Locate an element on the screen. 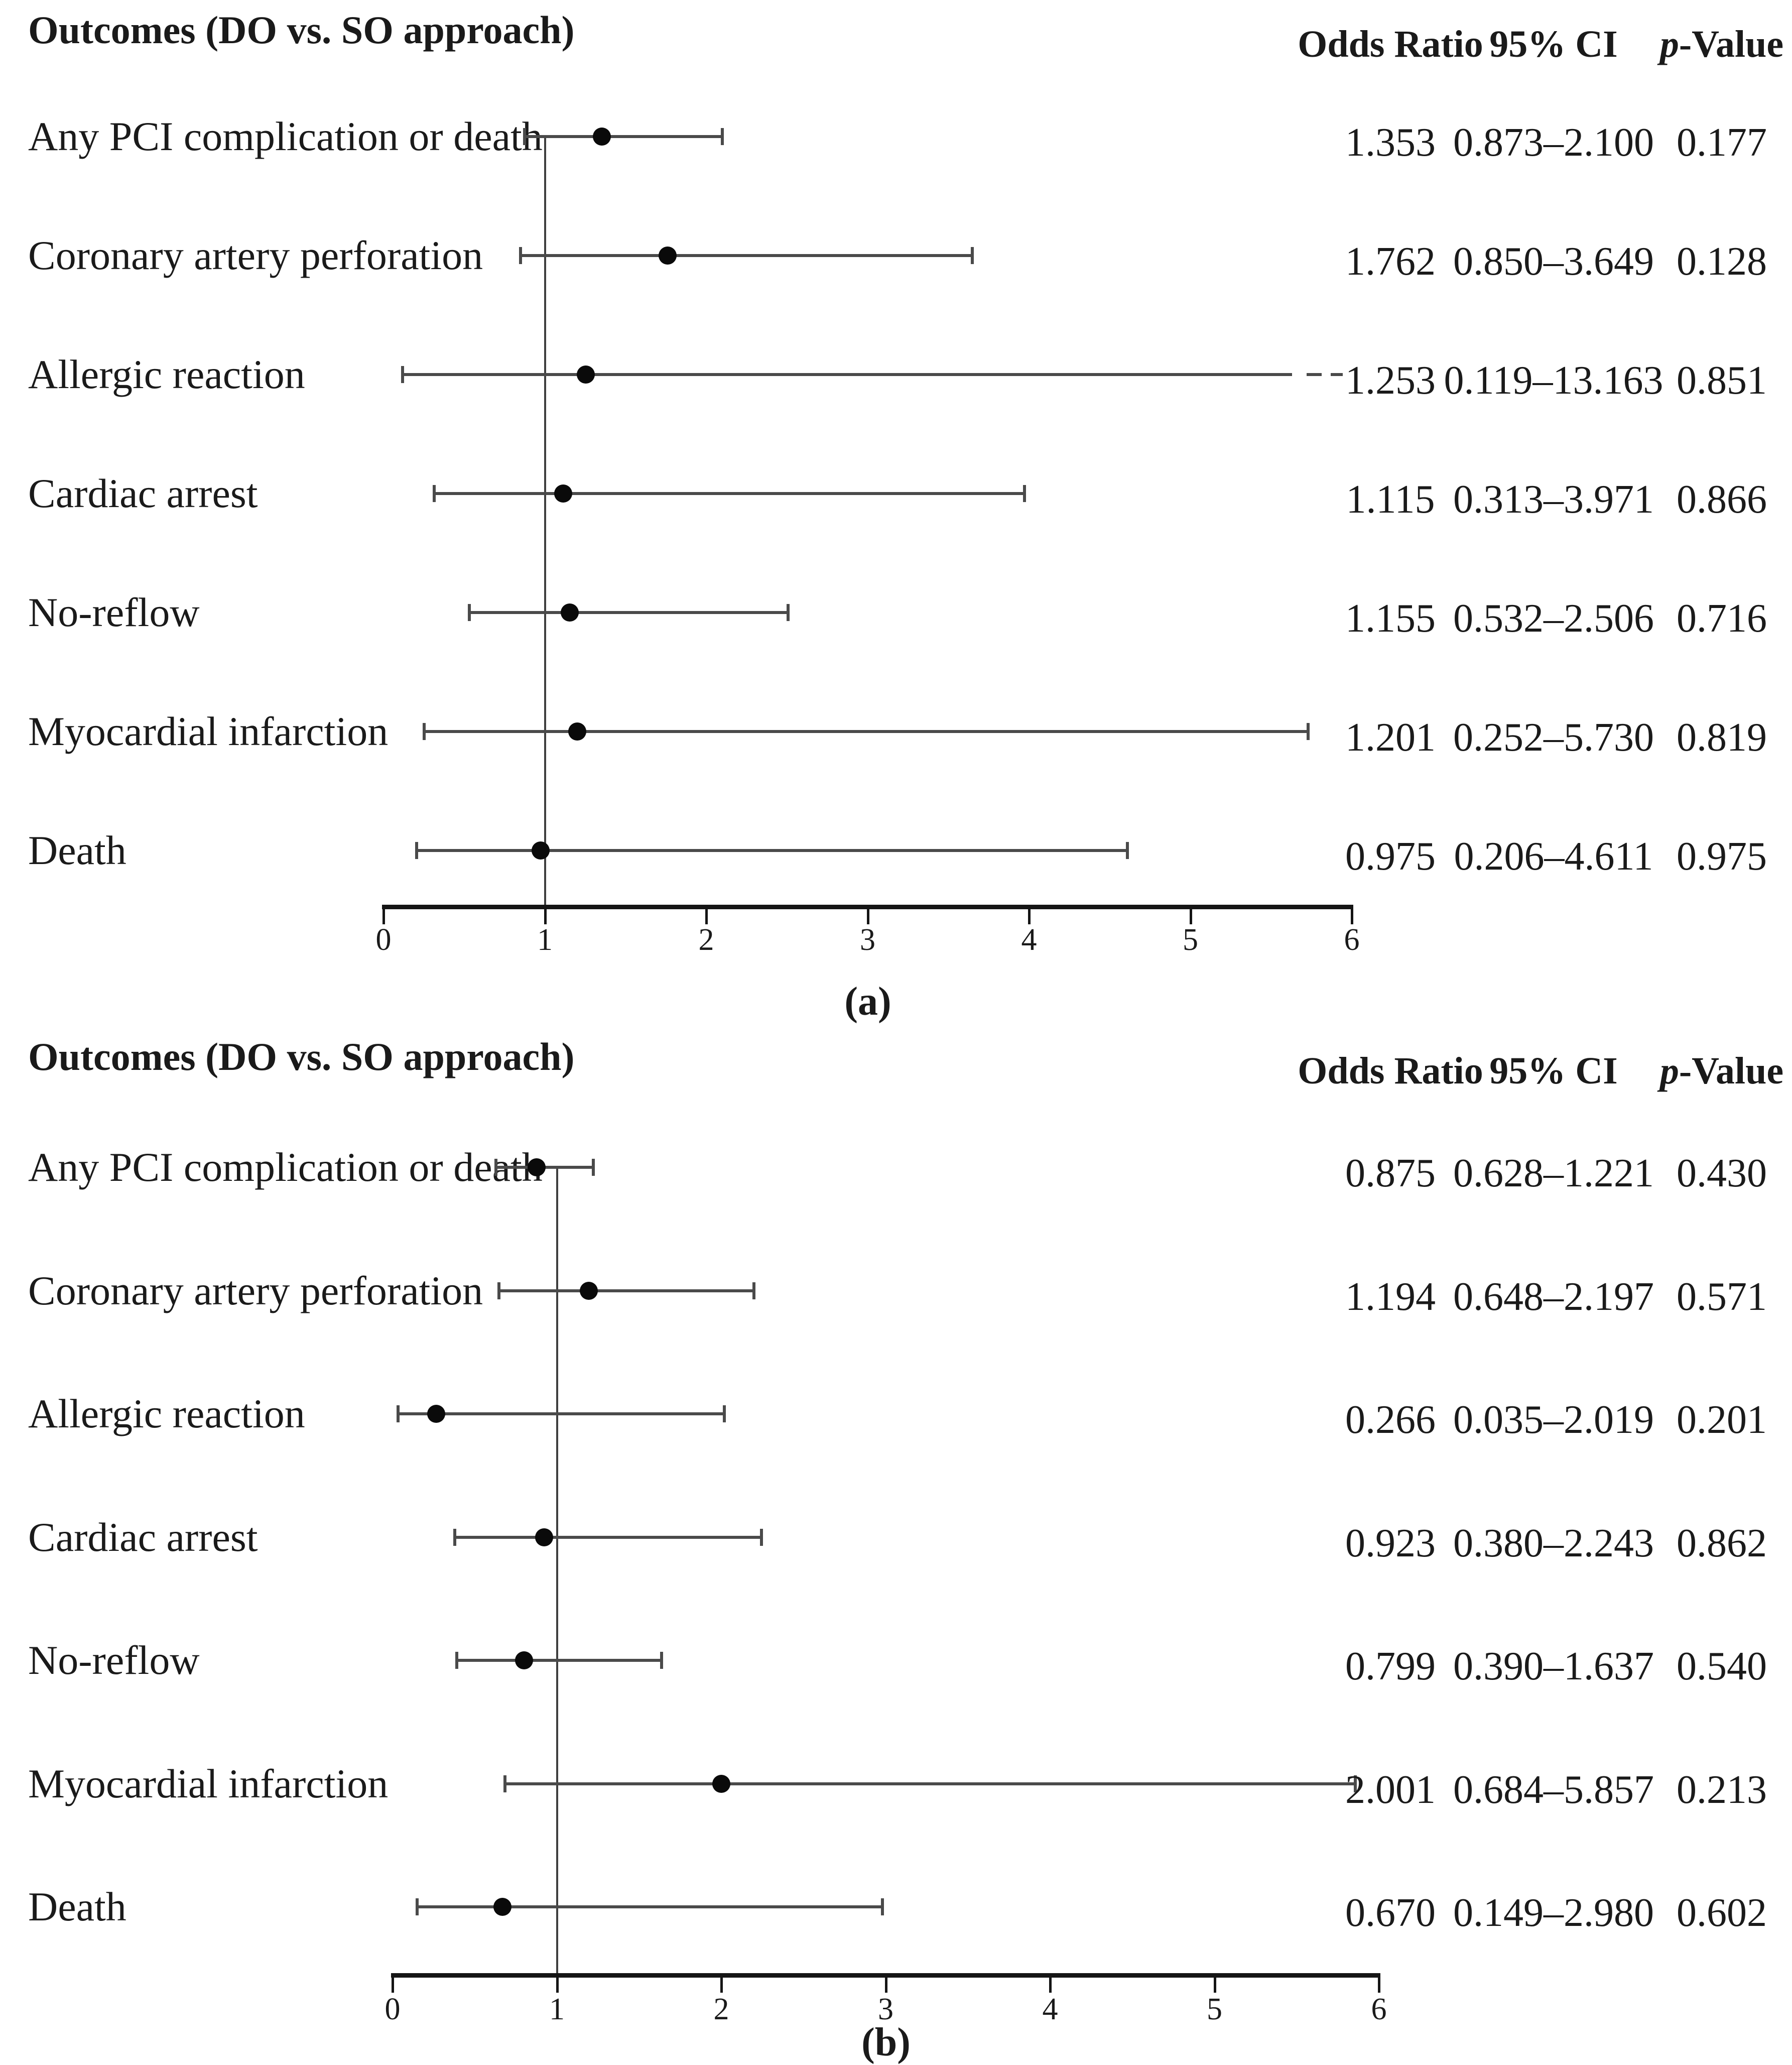 The image size is (1792, 2065). ci-value: 0.850–3.649 is located at coordinates (1553, 261).